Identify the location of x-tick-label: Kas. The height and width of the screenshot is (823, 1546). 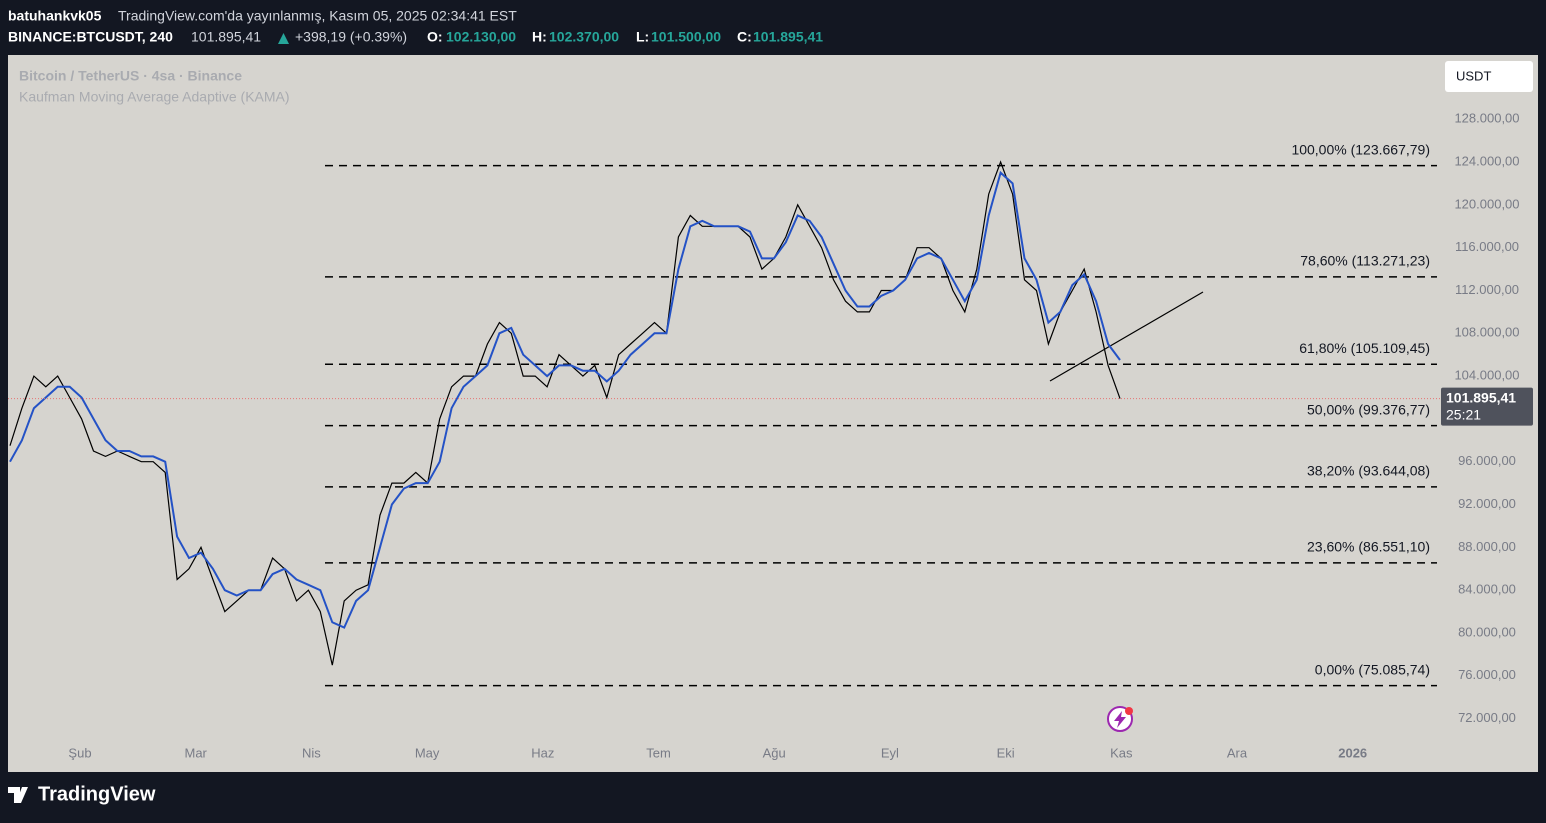
(1121, 752).